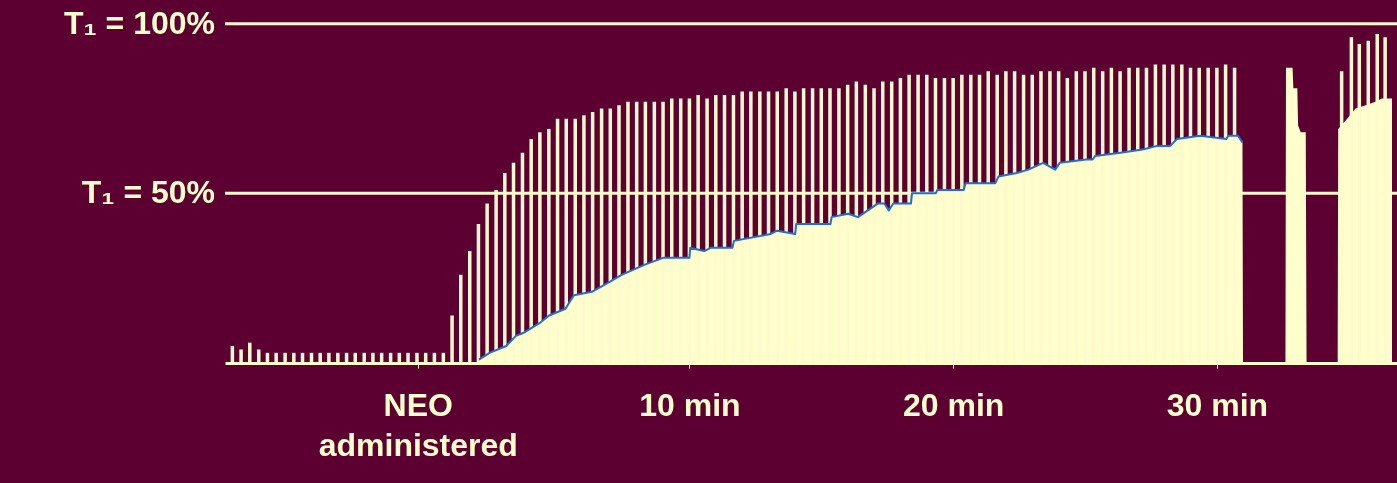  What do you see at coordinates (139, 22) in the screenshot?
I see `ref-line-label: T₁ = 100%` at bounding box center [139, 22].